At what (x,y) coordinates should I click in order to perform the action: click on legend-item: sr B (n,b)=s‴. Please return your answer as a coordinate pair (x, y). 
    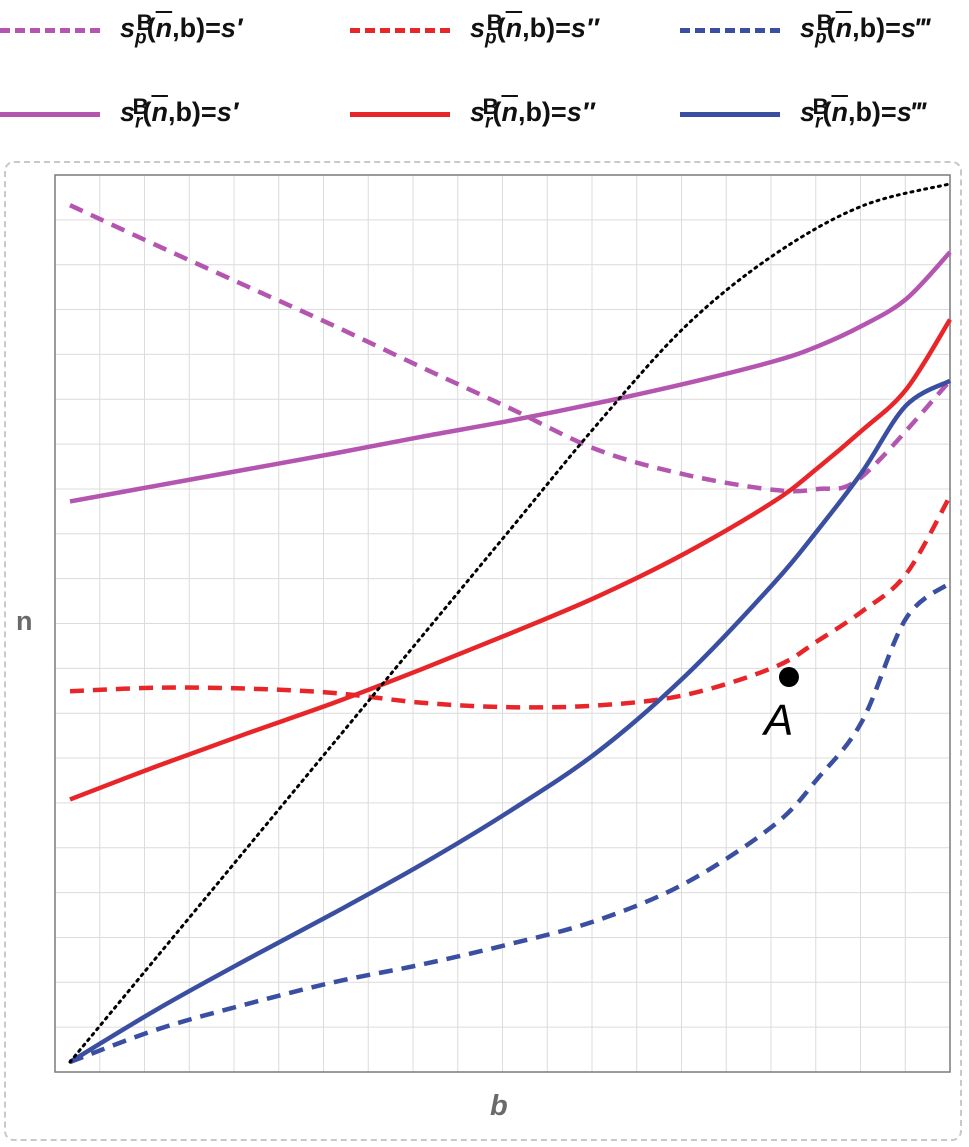
    Looking at the image, I should click on (824, 112).